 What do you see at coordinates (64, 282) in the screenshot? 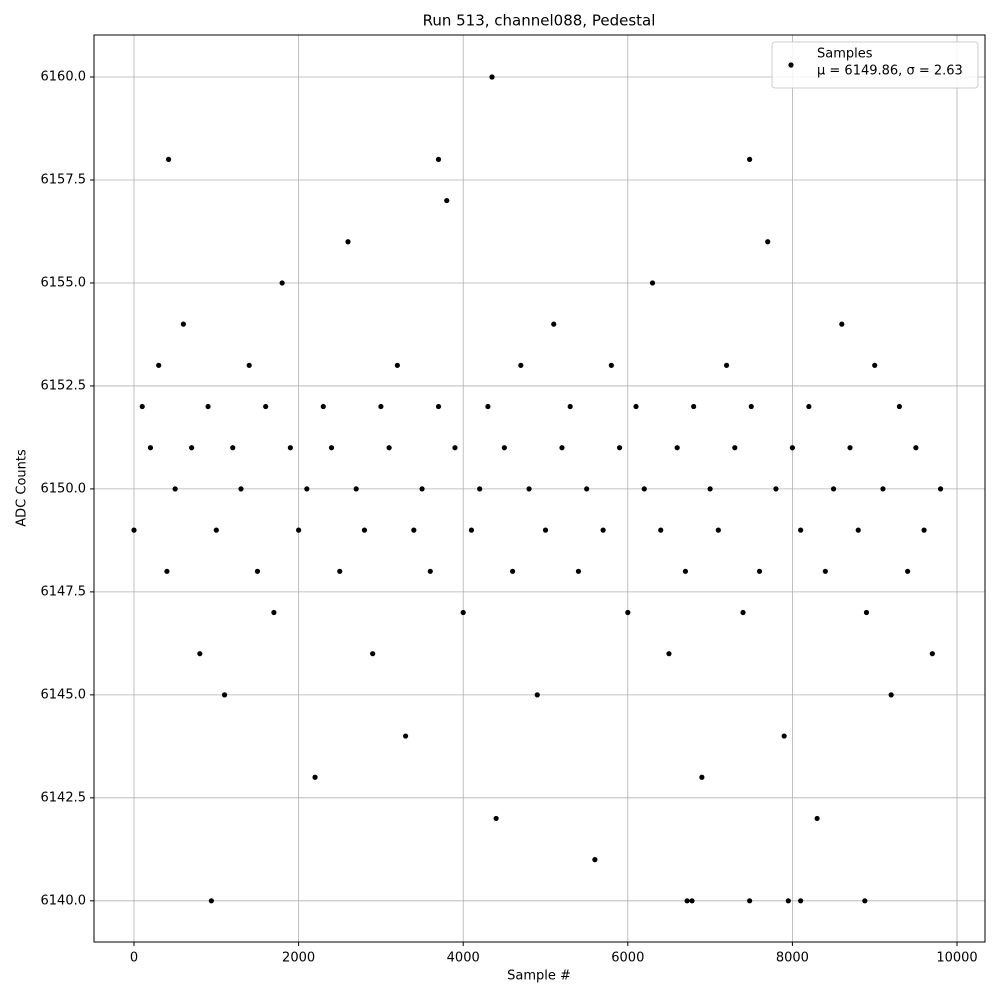
I see `y-tick-label: 6155.0` at bounding box center [64, 282].